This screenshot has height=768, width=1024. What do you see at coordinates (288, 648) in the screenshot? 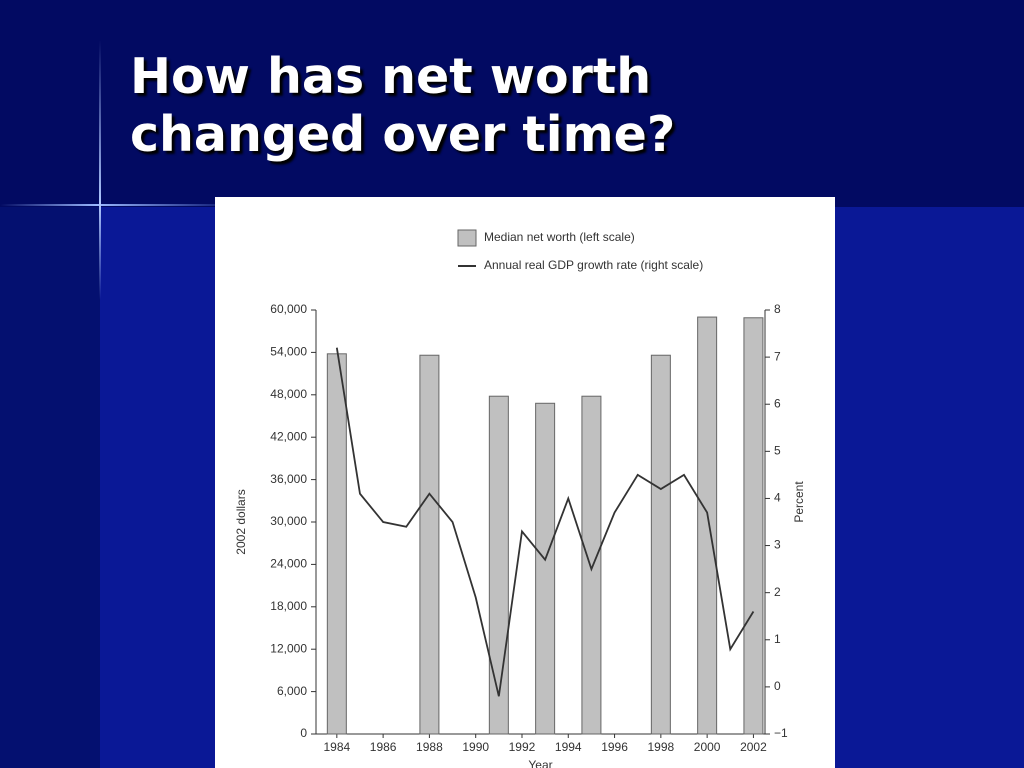
I see `y-tick-label: 12,000` at bounding box center [288, 648].